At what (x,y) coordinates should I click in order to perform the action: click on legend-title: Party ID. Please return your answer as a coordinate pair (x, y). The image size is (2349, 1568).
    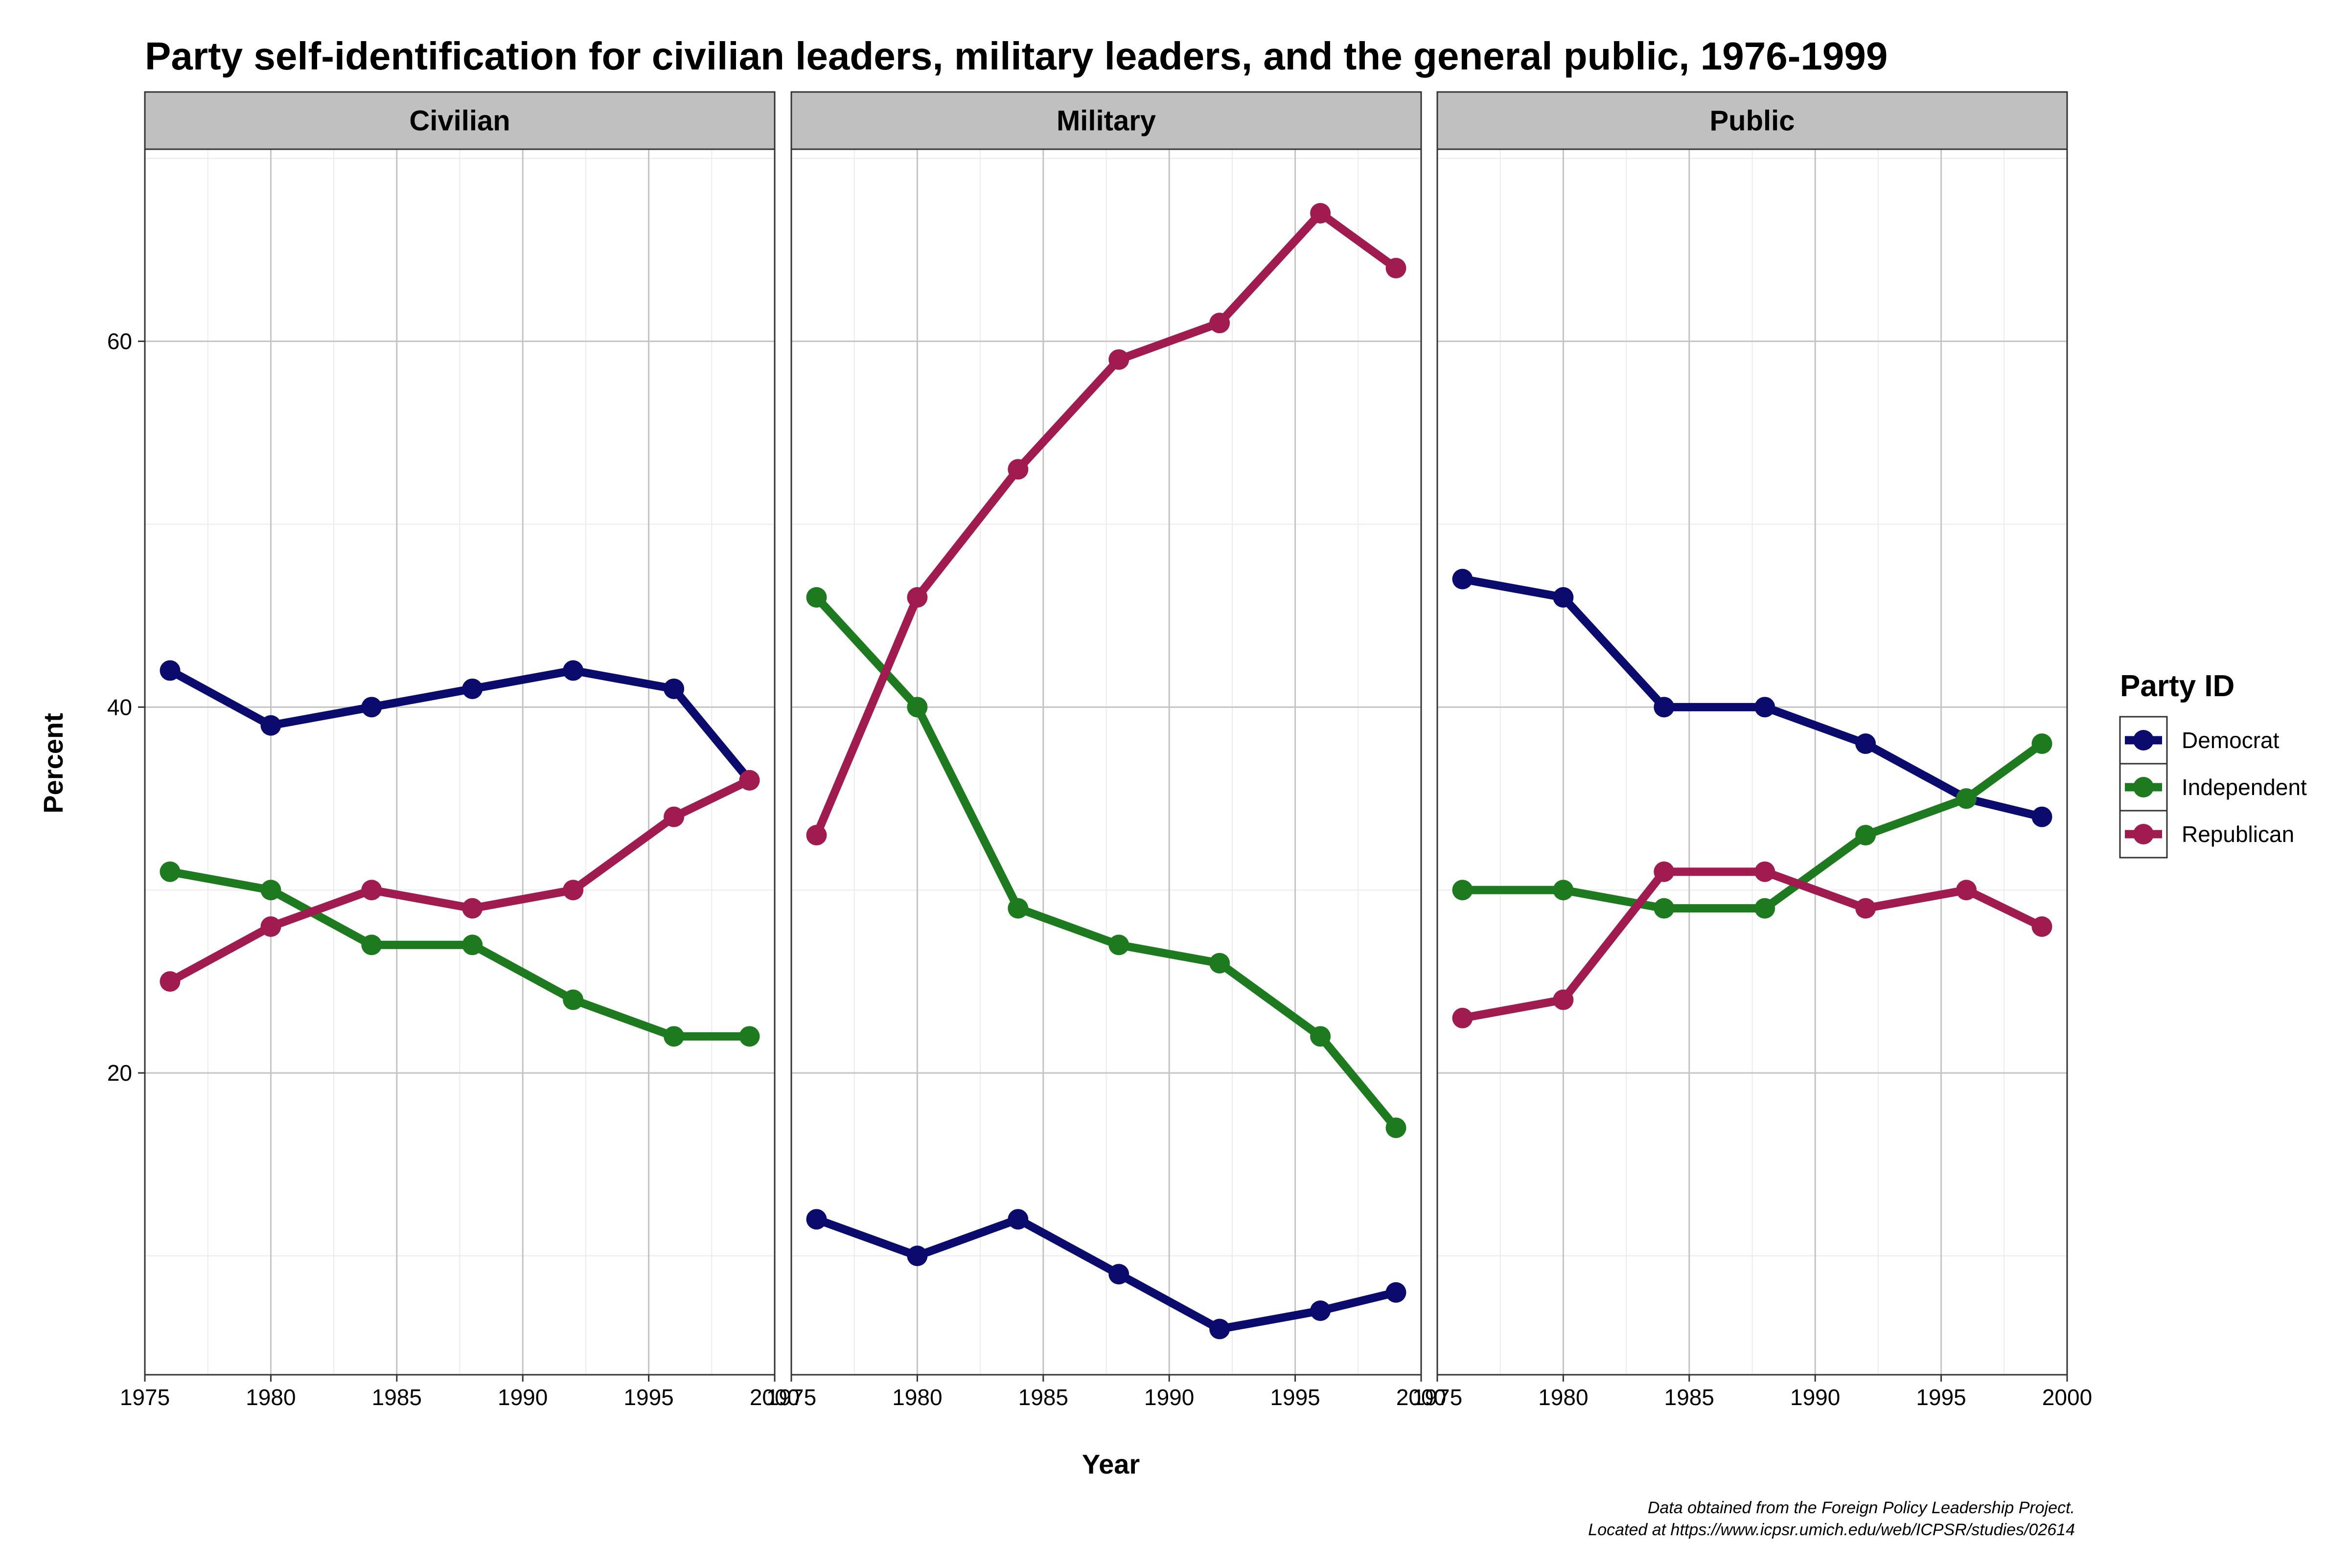
    Looking at the image, I should click on (2177, 686).